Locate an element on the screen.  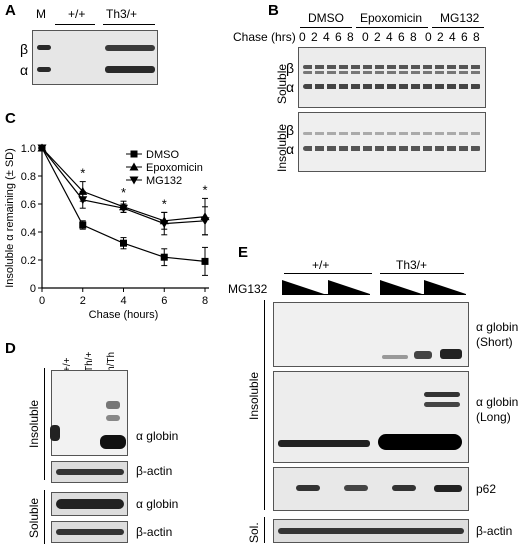
insoluble-alpha-bands is located at coordinates (392, 148).